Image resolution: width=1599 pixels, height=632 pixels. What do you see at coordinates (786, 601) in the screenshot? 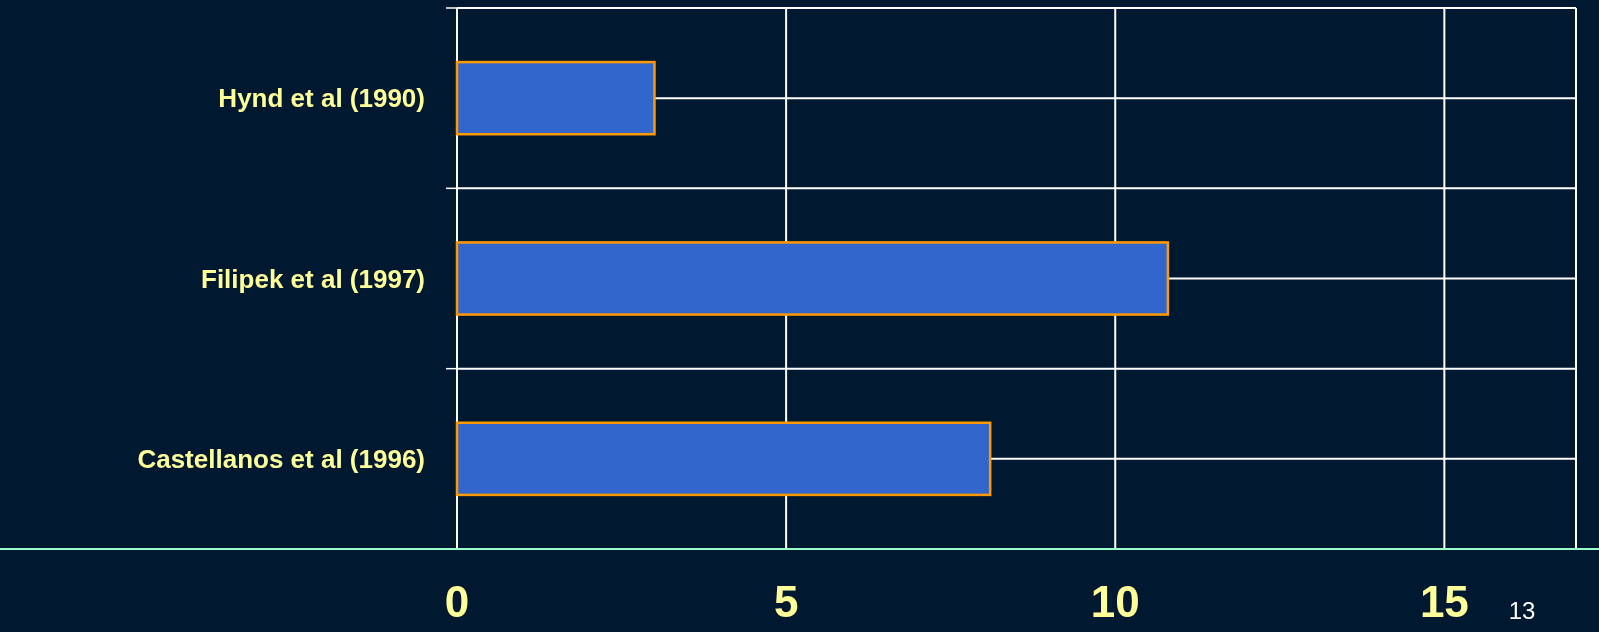
I see `x-tick-label: 5` at bounding box center [786, 601].